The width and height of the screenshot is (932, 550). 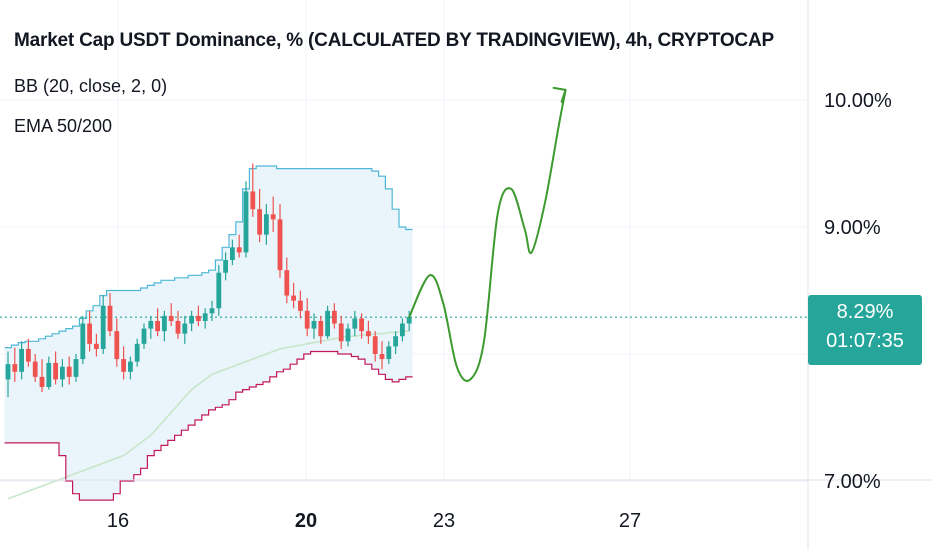 I want to click on projection-curve, so click(x=487, y=235).